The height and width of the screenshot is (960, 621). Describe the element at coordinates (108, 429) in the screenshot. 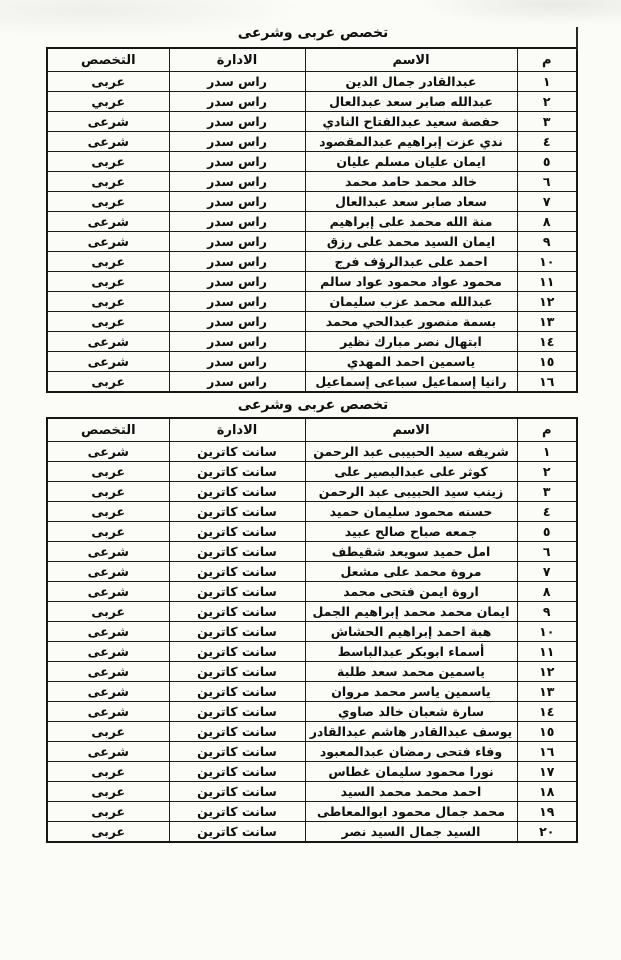

I see `header-specialization: التخصص` at that location.